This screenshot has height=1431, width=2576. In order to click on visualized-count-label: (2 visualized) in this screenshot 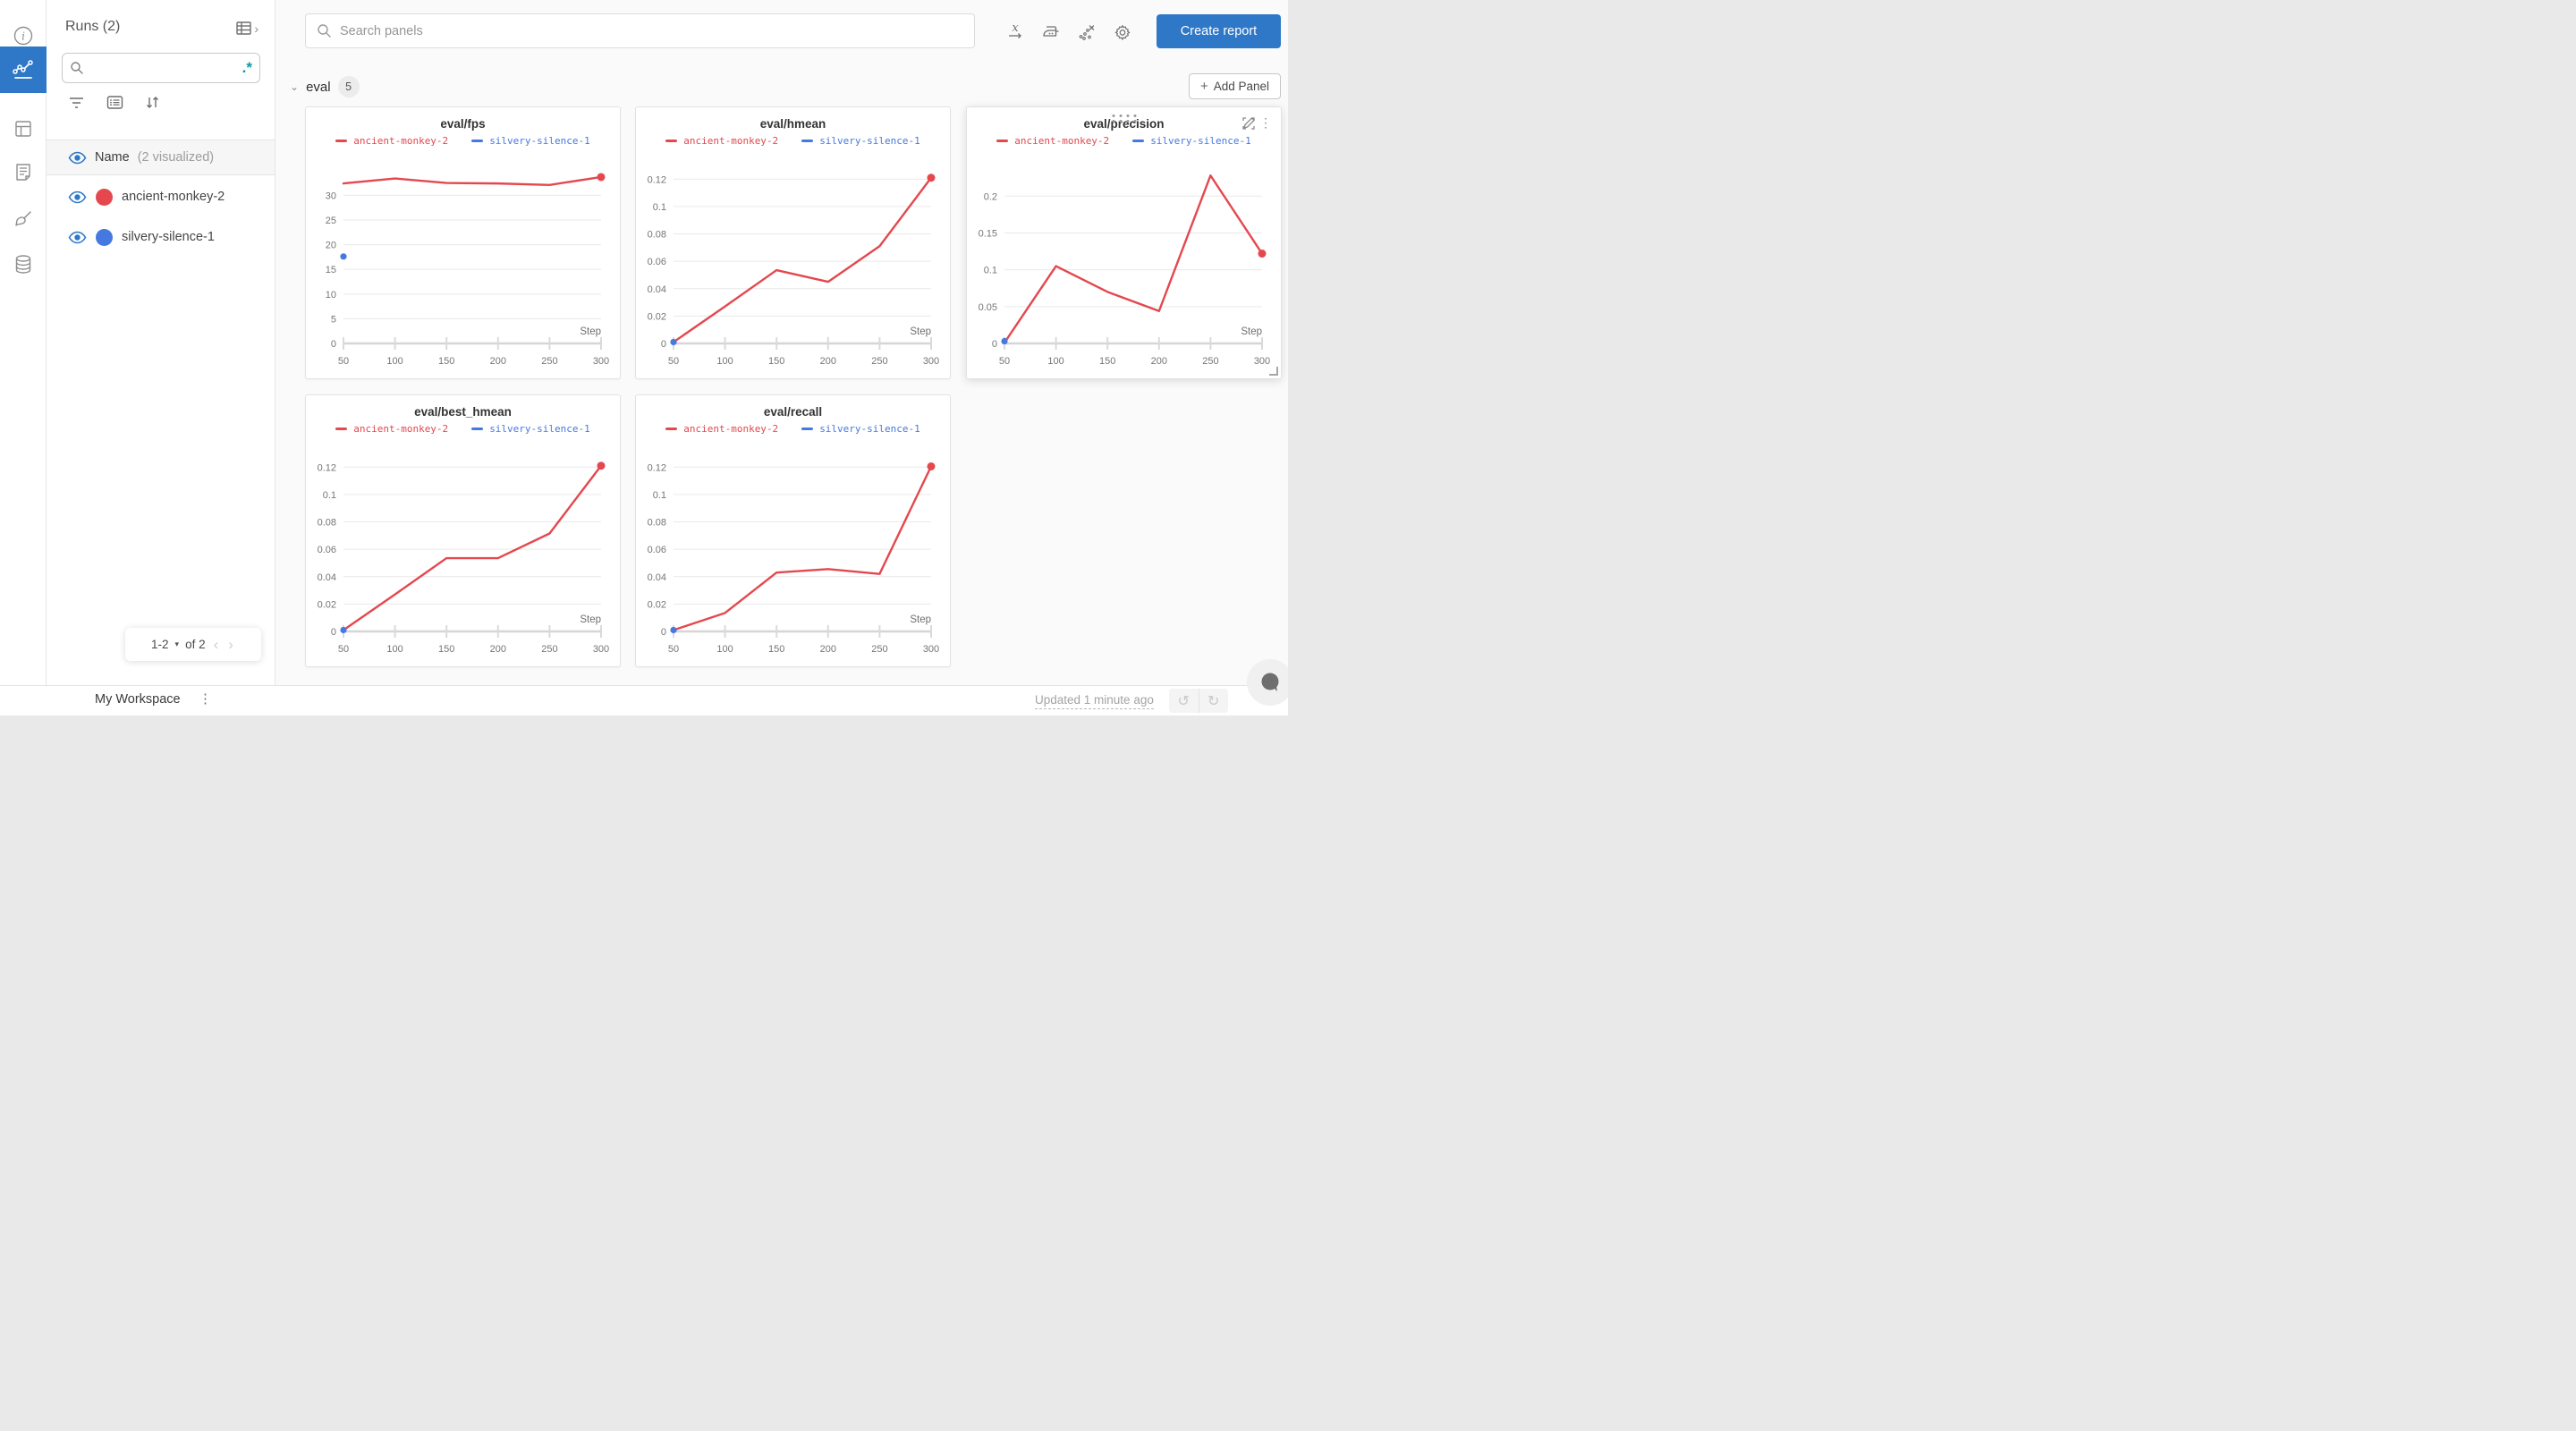, I will do `click(176, 158)`.